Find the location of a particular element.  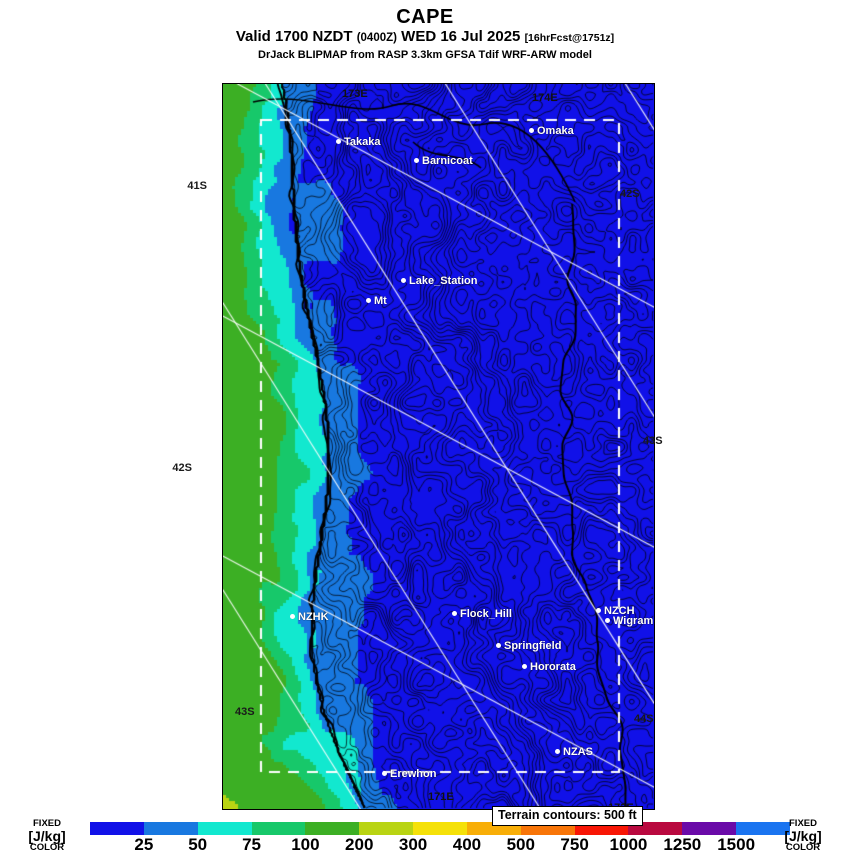

colorbar-color-label-left: COLOR is located at coordinates (47, 847).